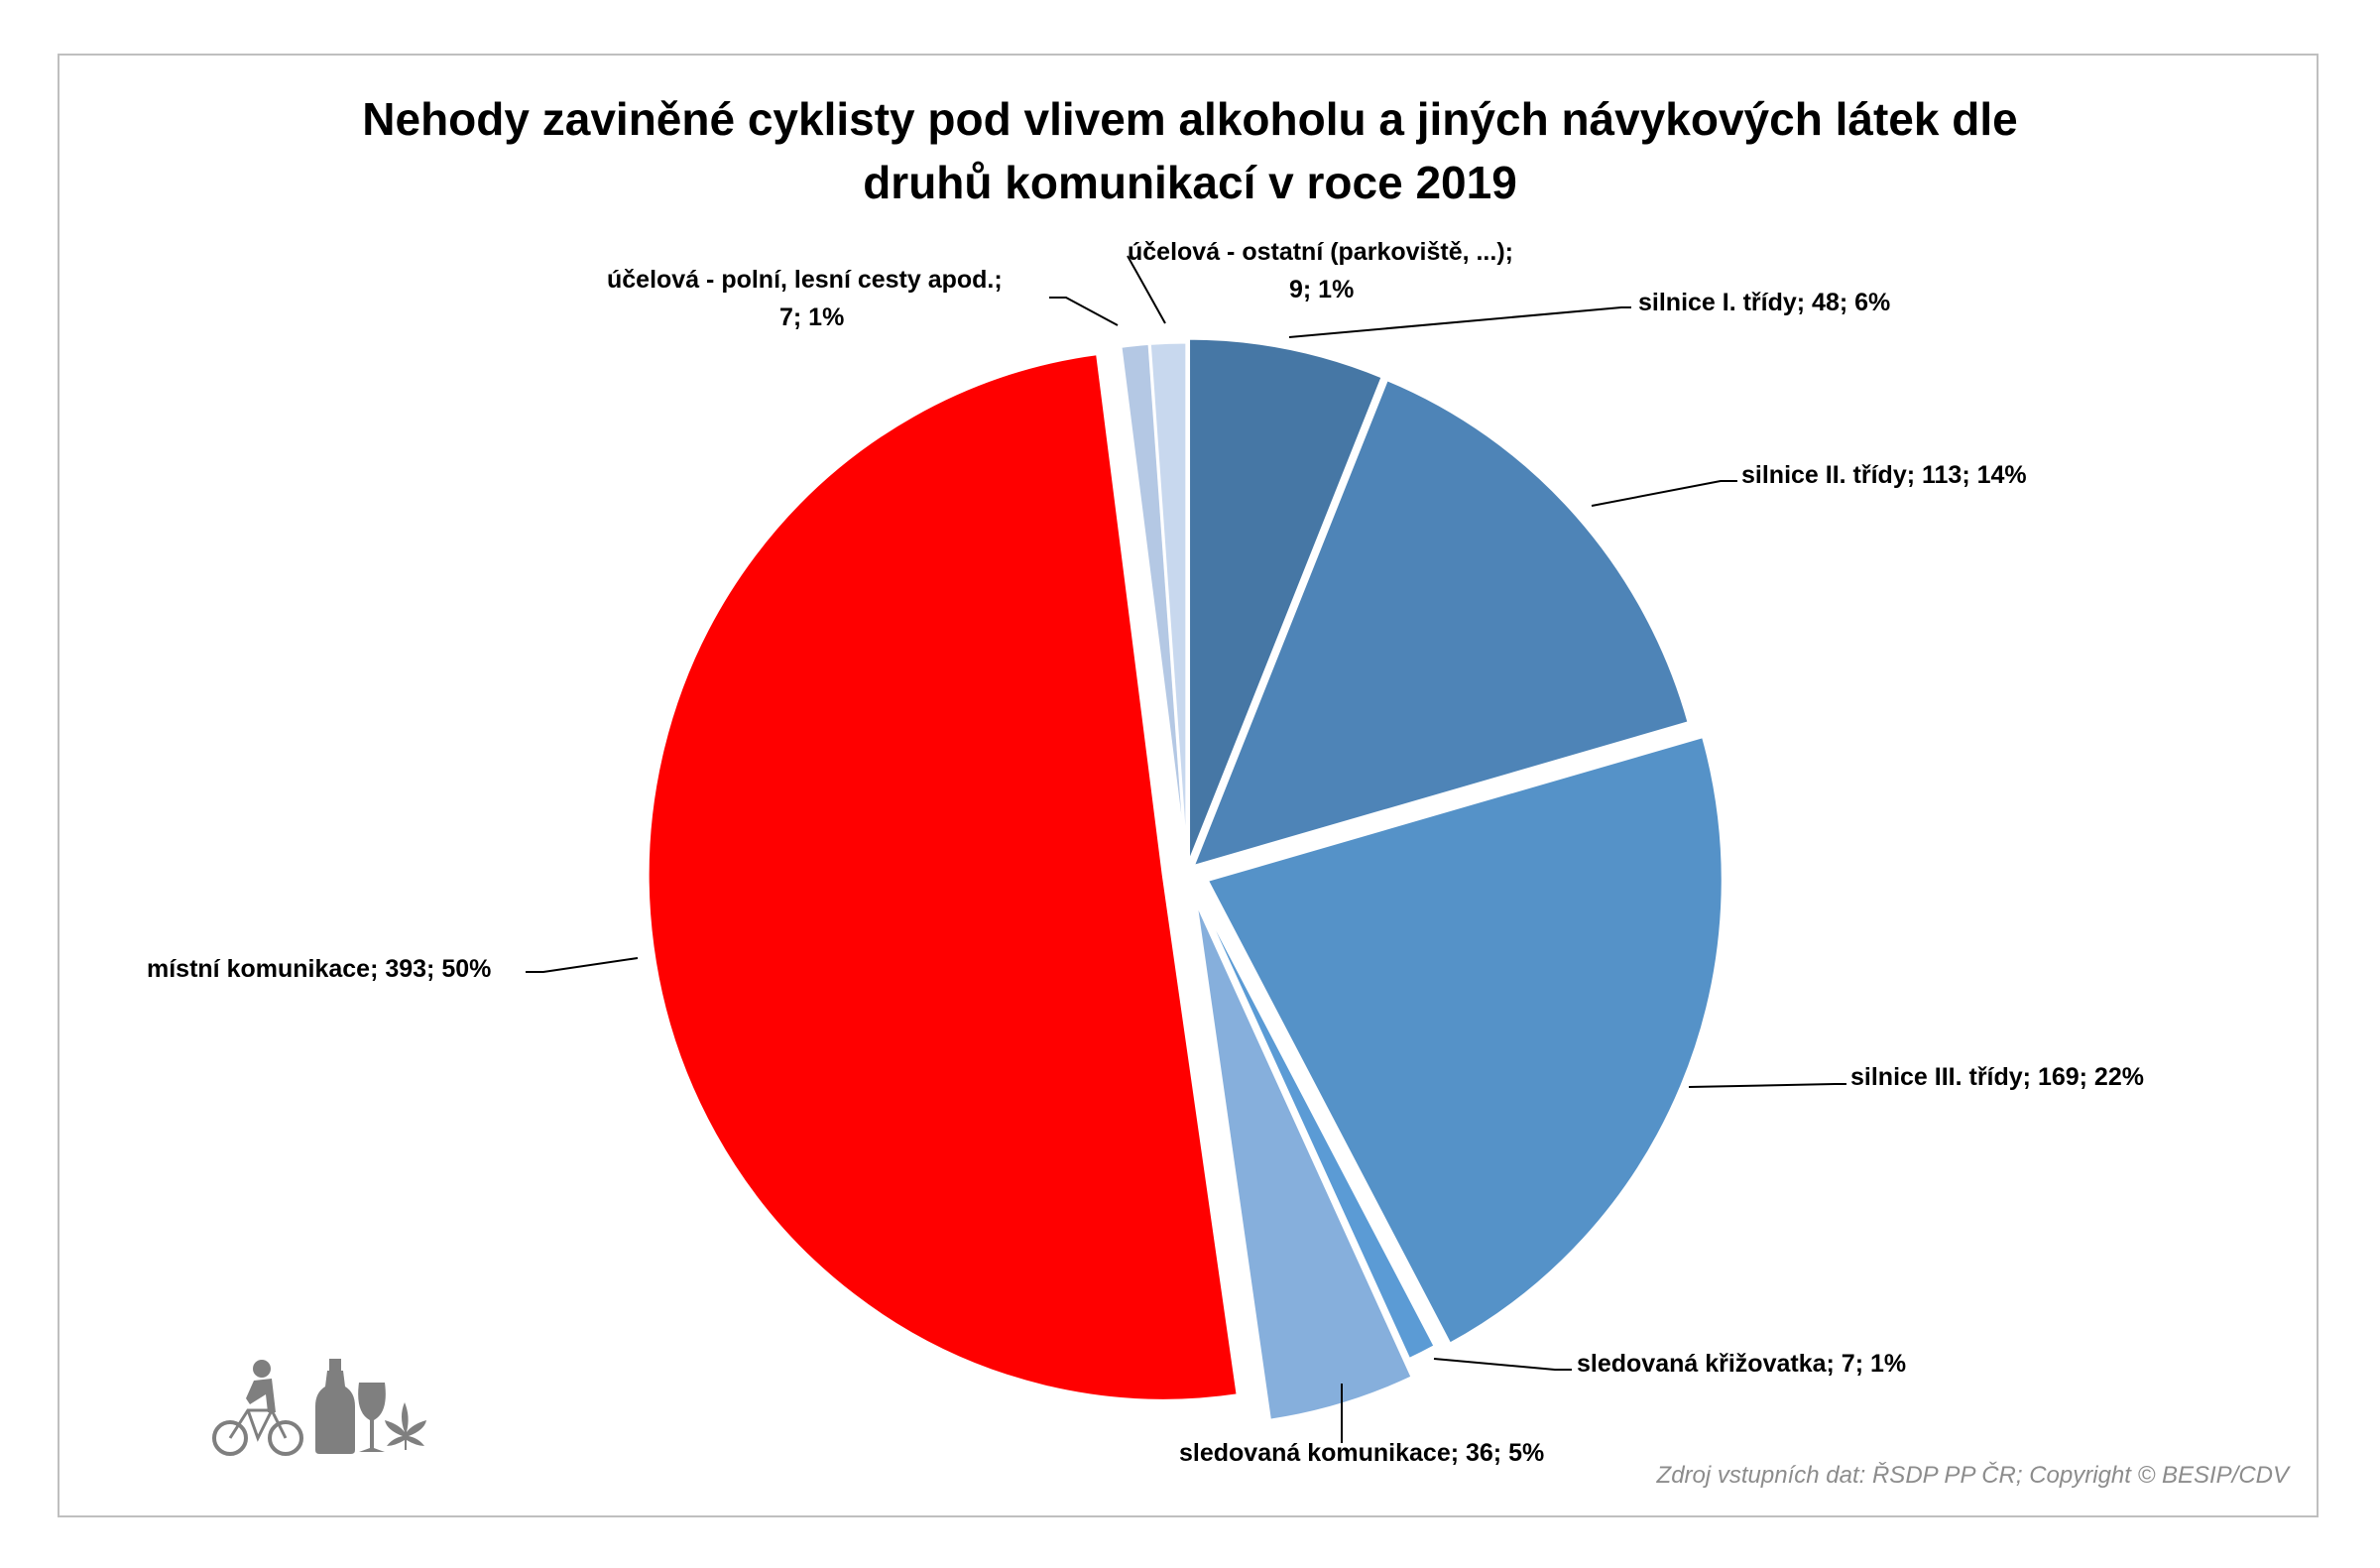 Image resolution: width=2380 pixels, height=1568 pixels. Describe the element at coordinates (1764, 302) in the screenshot. I see `label-silnice-1: silnice I. třídy; 48; 6%` at that location.